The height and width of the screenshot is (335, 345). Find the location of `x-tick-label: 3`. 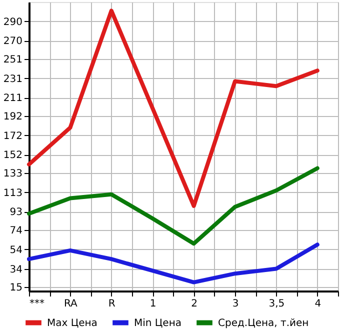

x-tick-label: 3 is located at coordinates (235, 304).